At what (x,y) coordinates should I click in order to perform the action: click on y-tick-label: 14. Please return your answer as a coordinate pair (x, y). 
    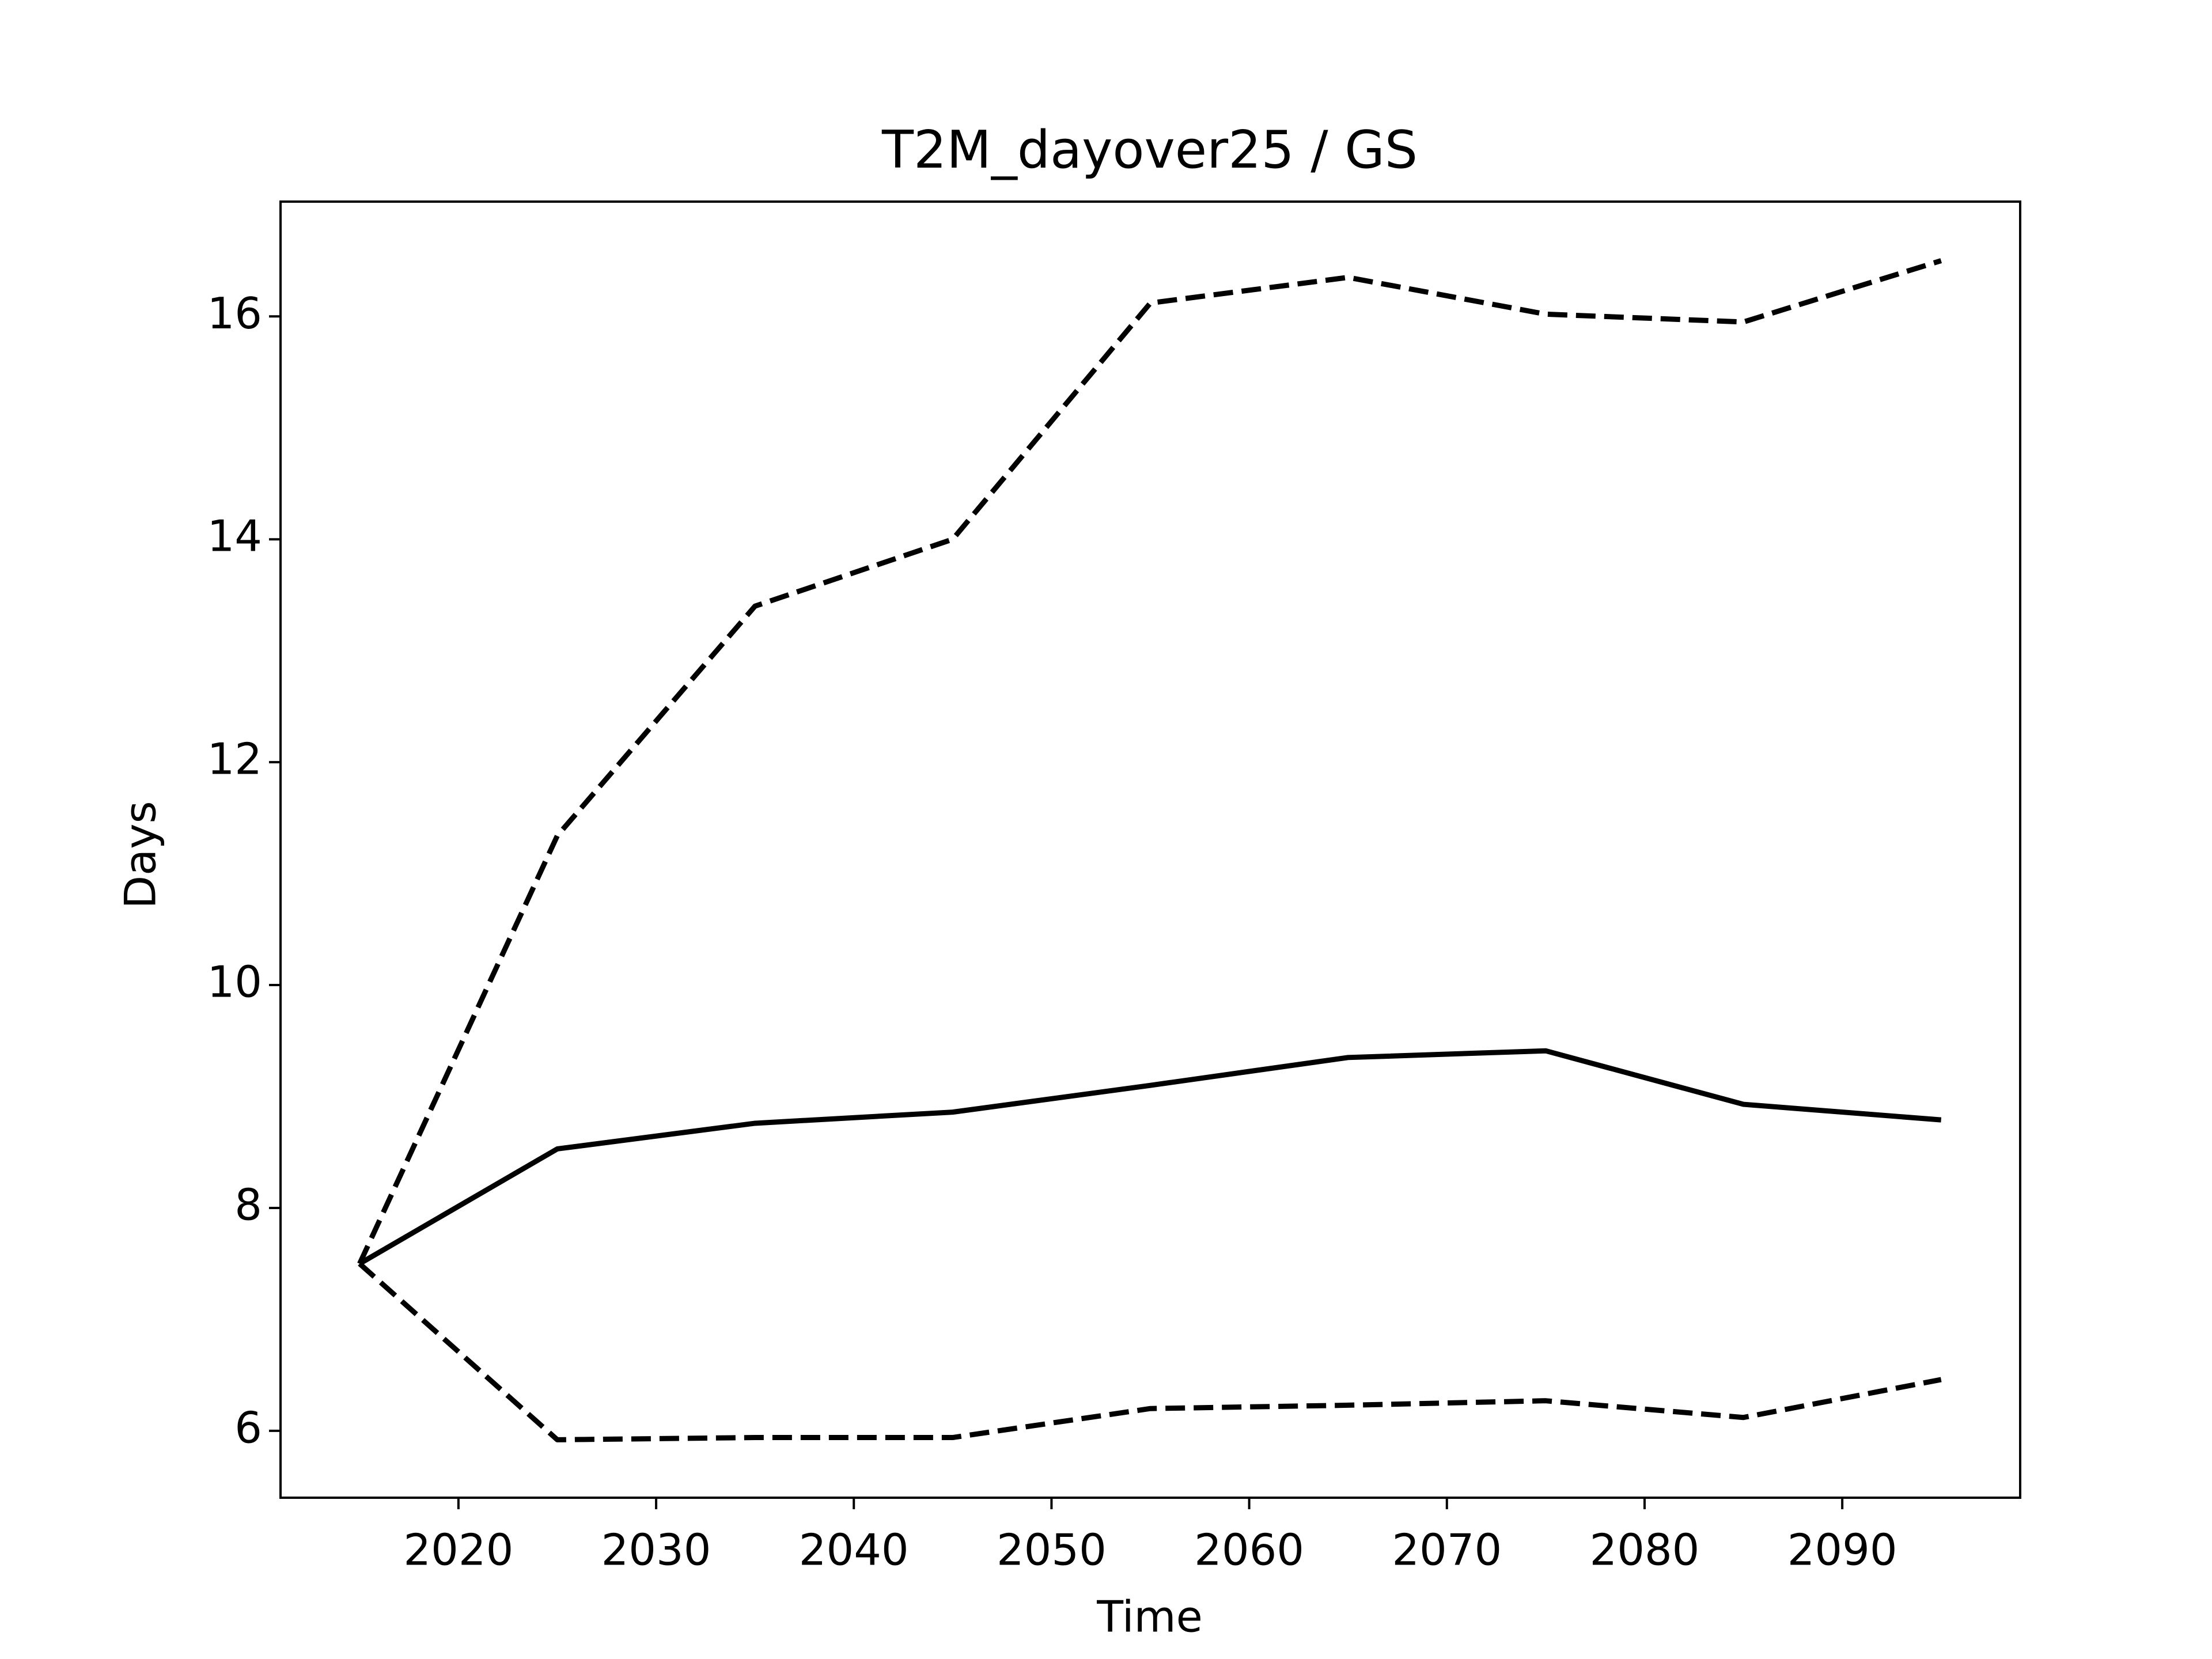
    Looking at the image, I should click on (234, 536).